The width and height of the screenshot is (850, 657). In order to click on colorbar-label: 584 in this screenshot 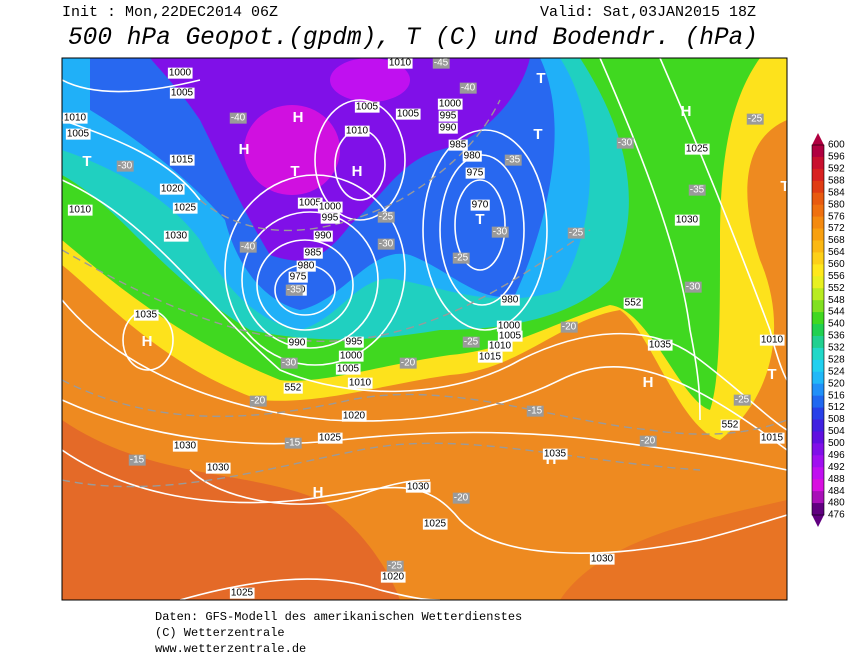, I will do `click(836, 192)`.